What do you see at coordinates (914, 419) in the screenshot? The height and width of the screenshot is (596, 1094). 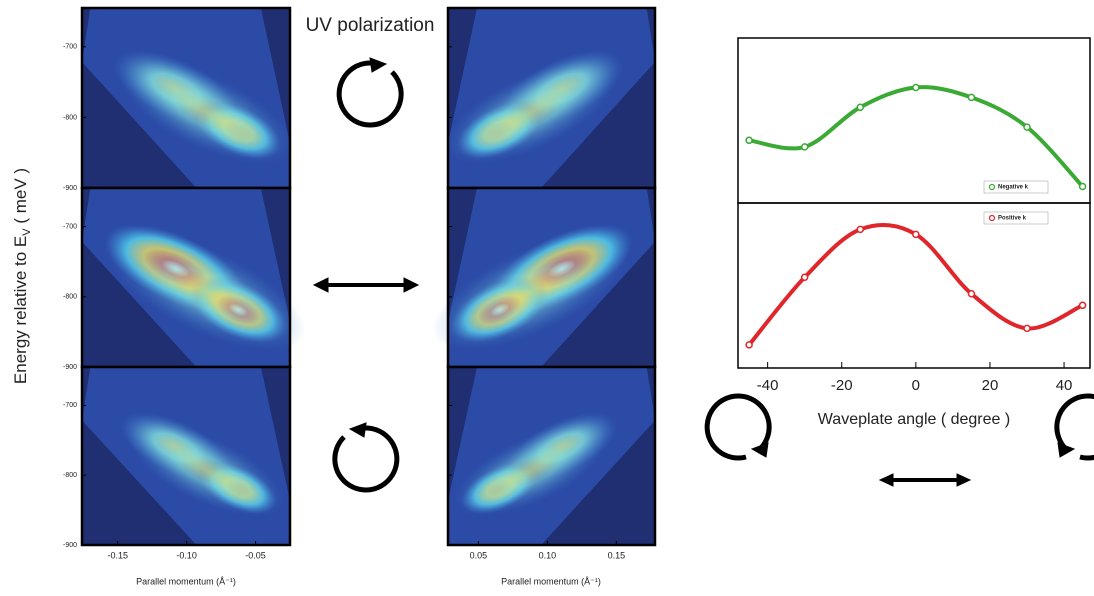 I see `x-axis-label: Waveplate angle ( degree )` at bounding box center [914, 419].